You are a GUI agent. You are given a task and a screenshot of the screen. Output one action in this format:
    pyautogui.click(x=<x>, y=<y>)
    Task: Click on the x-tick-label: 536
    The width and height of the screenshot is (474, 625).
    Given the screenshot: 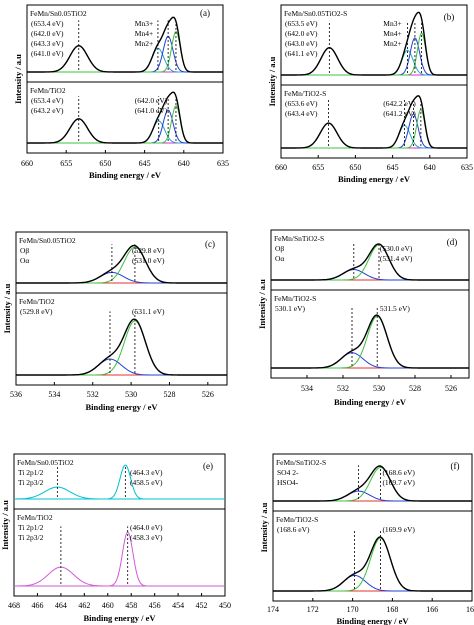 What is the action you would take?
    pyautogui.click(x=16, y=394)
    